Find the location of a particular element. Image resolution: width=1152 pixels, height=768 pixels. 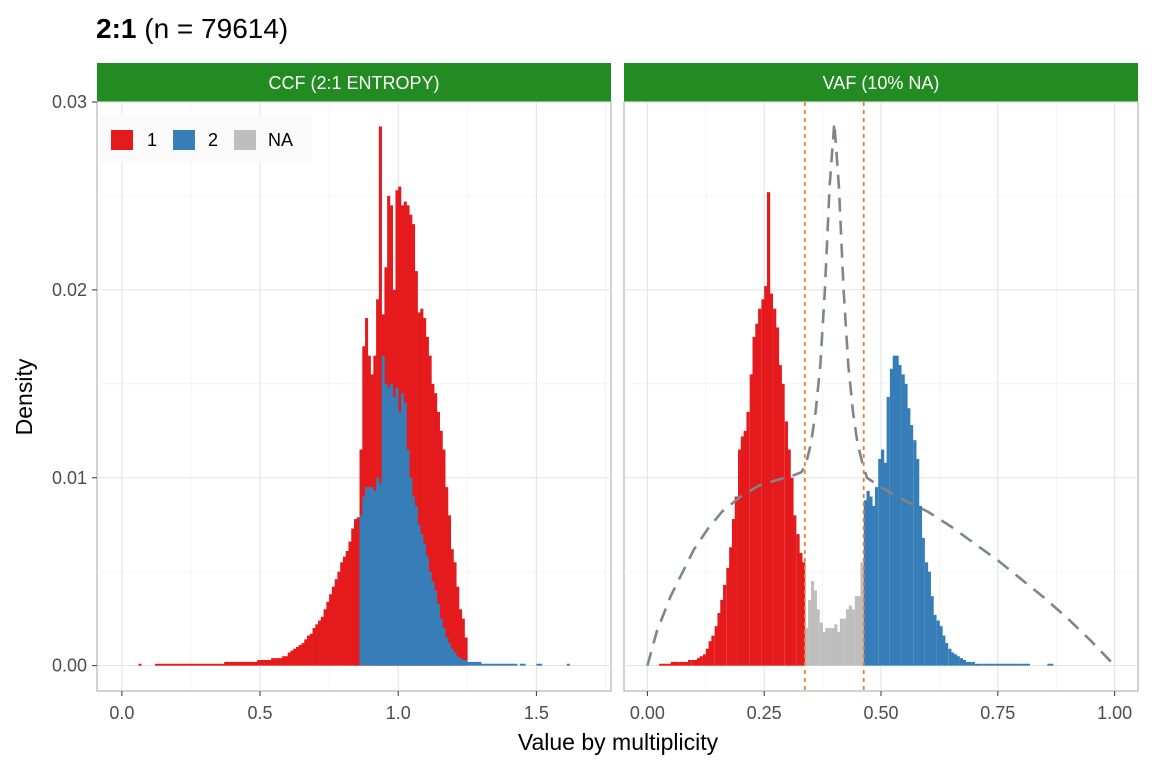

y-axis: 0.00 0.01 0.02 0.03 is located at coordinates (74, 384).